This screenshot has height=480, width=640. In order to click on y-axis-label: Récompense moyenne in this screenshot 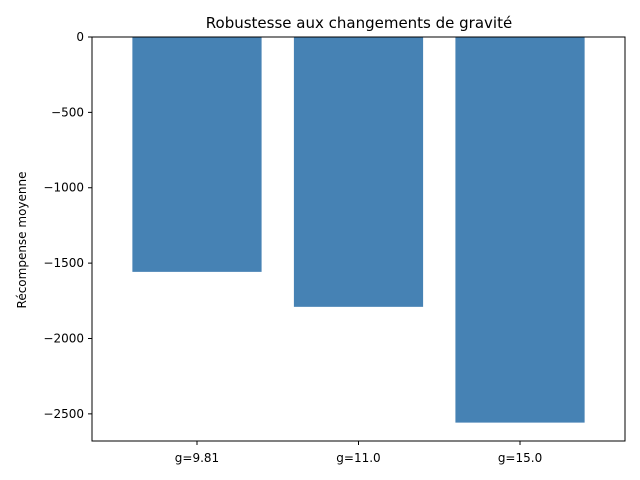, I will do `click(22, 240)`.